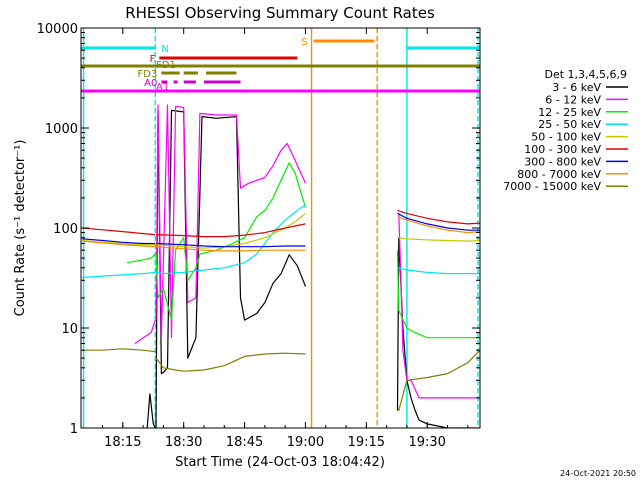 The height and width of the screenshot is (485, 640). Describe the element at coordinates (162, 87) in the screenshot. I see `flag-label-a1: A1` at that location.